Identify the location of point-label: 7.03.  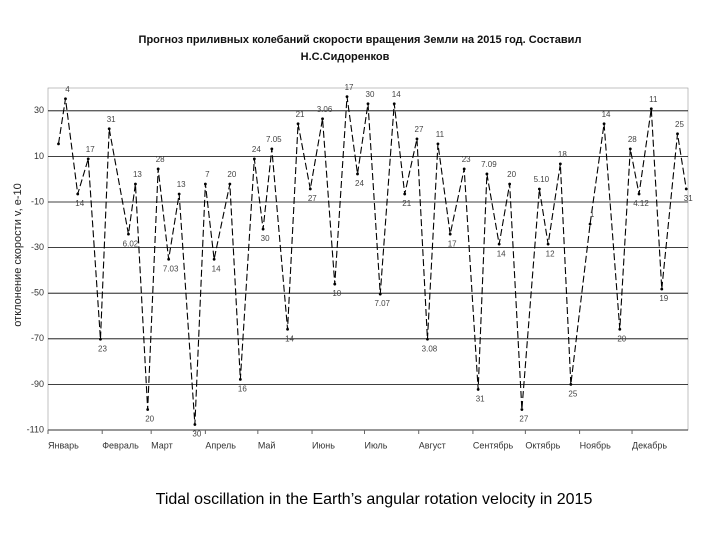
(171, 268).